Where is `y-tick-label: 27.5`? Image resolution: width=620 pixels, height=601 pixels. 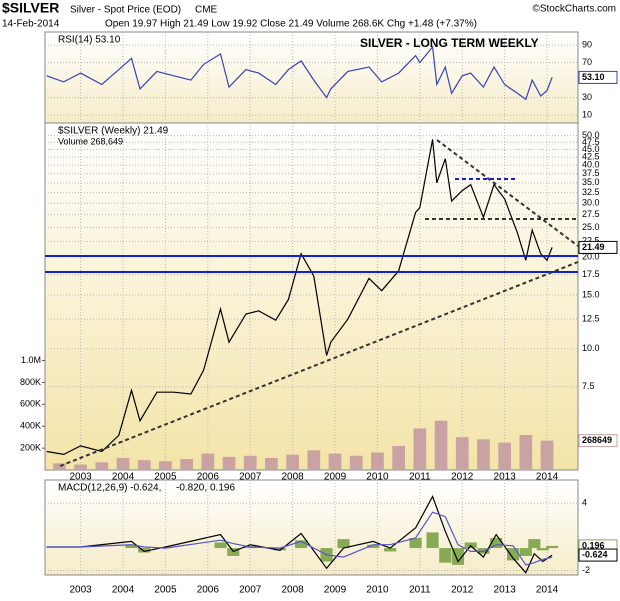
y-tick-label: 27.5 is located at coordinates (591, 214).